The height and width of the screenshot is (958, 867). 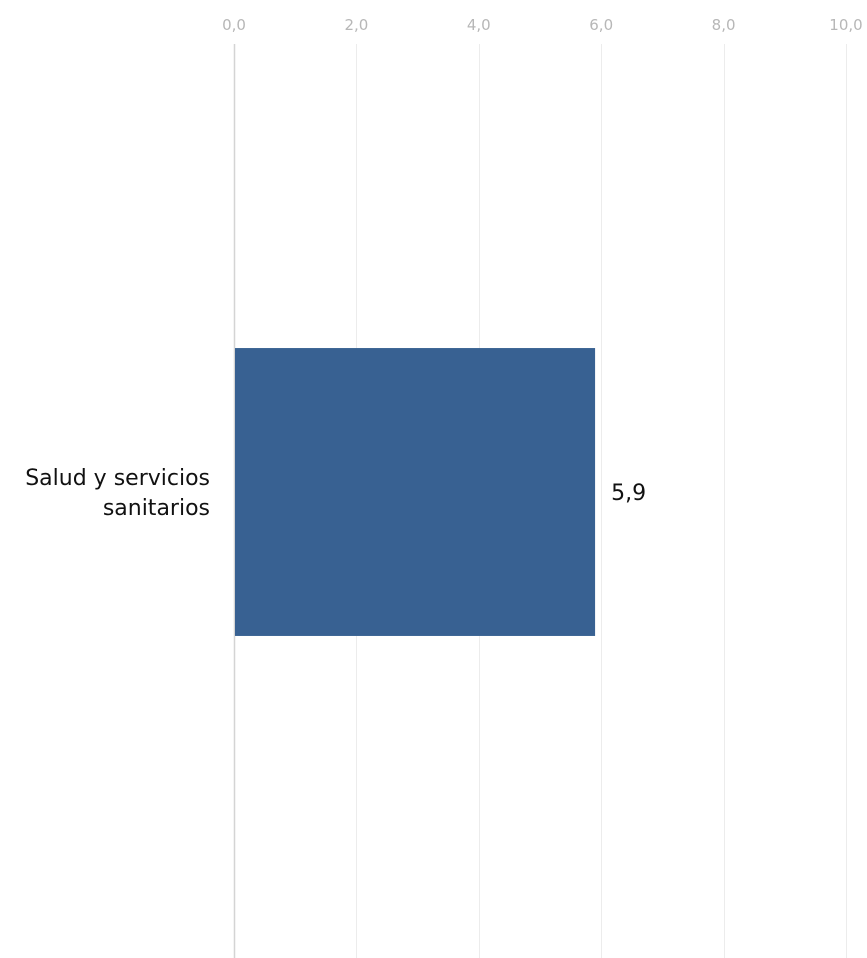 What do you see at coordinates (542, 25) in the screenshot?
I see `x-axis-tick-labels: 0,0 2,0 4,0 6,0 8,0 10,0` at bounding box center [542, 25].